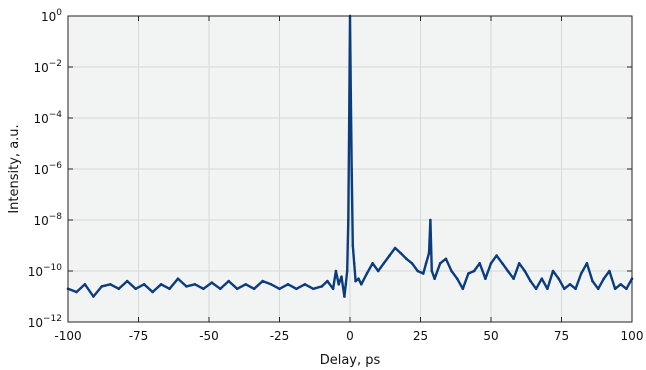 The image size is (646, 370). I want to click on y-tick-label: 10⁰, so click(51, 16).